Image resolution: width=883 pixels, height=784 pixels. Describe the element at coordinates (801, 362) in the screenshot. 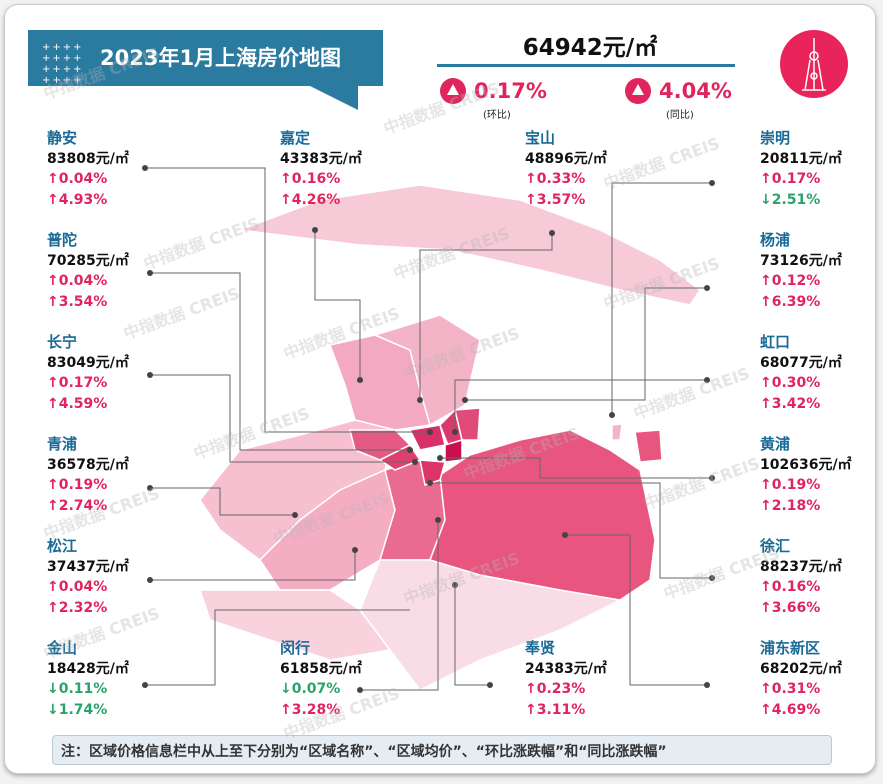

I see `district-price: 68077元/㎡` at that location.